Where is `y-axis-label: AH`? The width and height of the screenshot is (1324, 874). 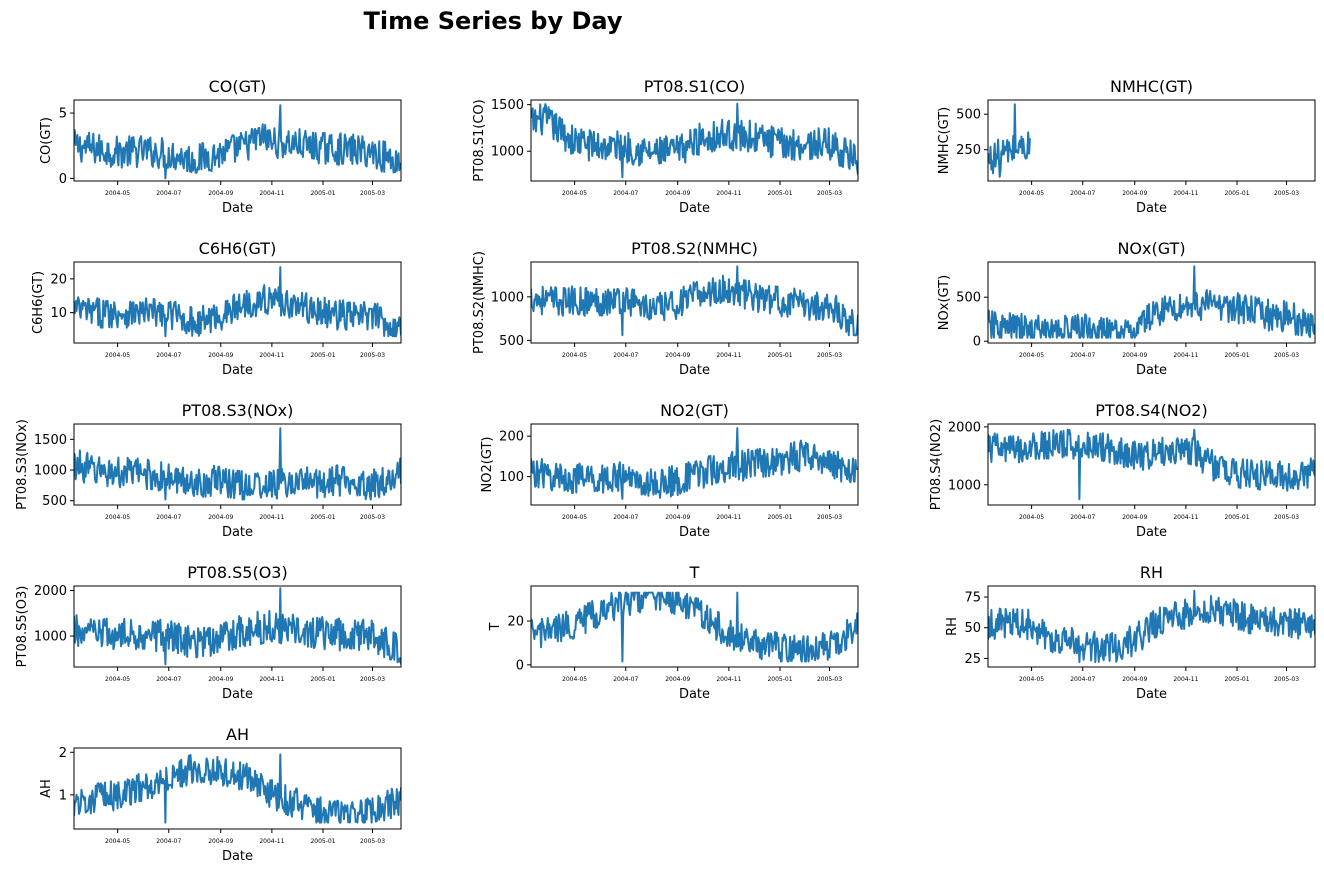 y-axis-label: AH is located at coordinates (46, 788).